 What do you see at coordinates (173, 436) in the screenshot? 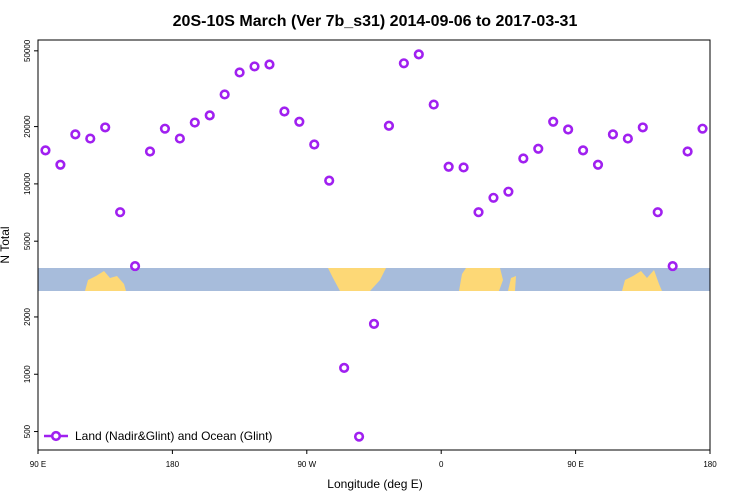
I see `legend-label: Land (Nadir&Glint) and Ocean (Glint)` at bounding box center [173, 436].